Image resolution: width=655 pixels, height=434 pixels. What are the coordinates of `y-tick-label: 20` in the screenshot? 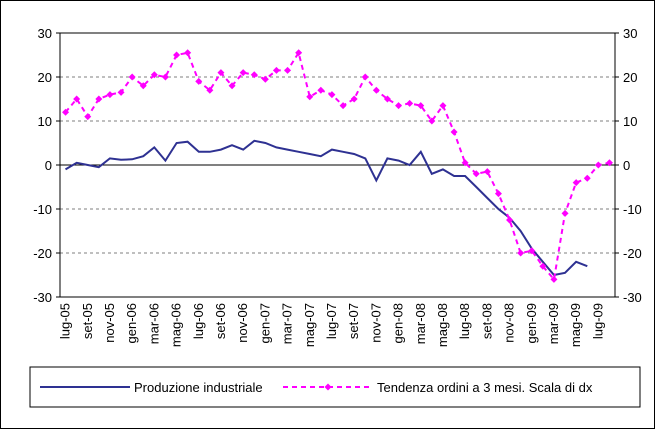 It's located at (45, 77).